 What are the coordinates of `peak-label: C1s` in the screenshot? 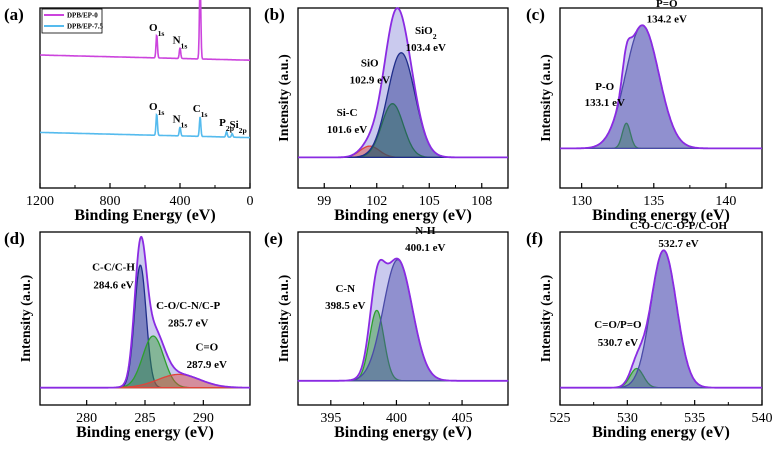 It's located at (200, 111).